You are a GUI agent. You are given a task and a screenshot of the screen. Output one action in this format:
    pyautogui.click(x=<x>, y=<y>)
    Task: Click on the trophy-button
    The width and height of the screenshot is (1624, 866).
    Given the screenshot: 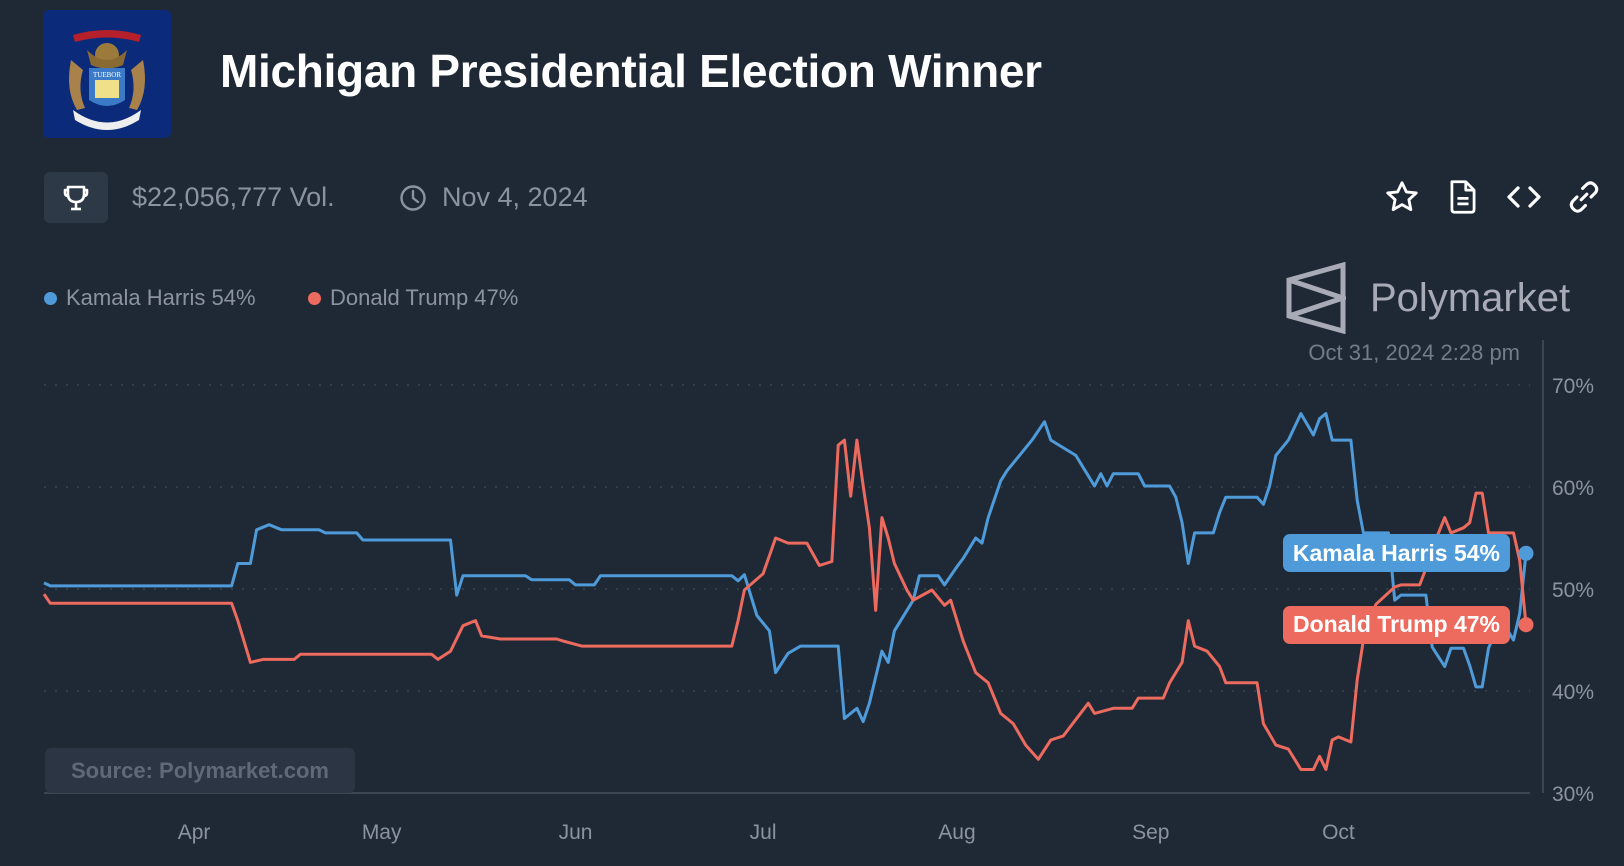 What is the action you would take?
    pyautogui.click(x=76, y=197)
    